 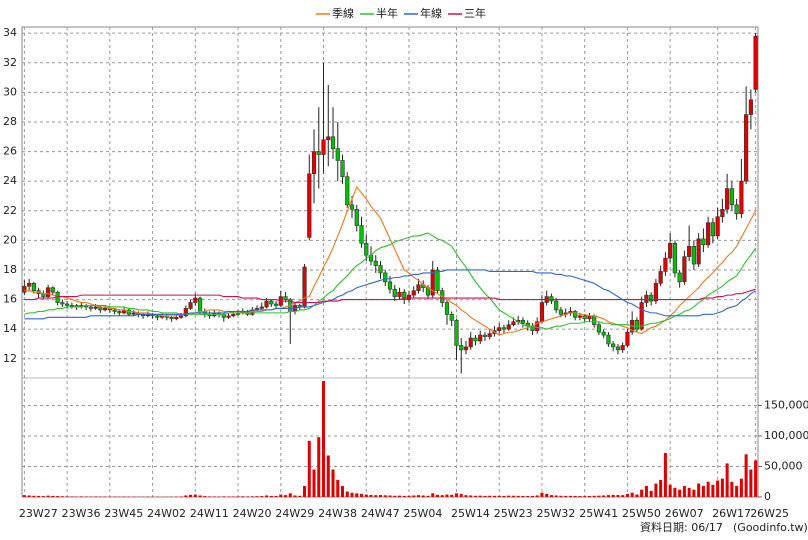 What do you see at coordinates (252, 513) in the screenshot?
I see `x-tick-label: 24W20` at bounding box center [252, 513].